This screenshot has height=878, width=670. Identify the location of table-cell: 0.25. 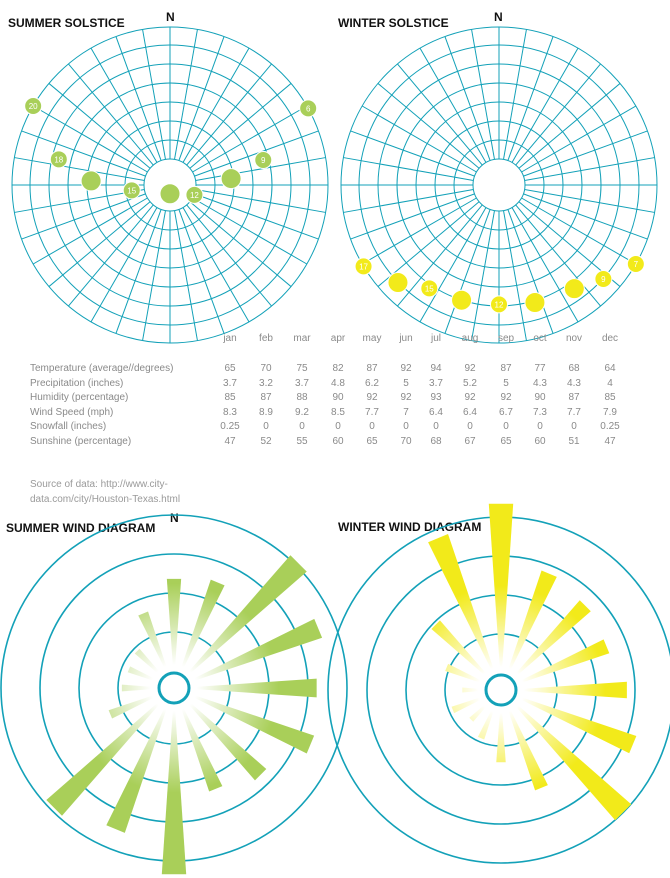
(230, 426).